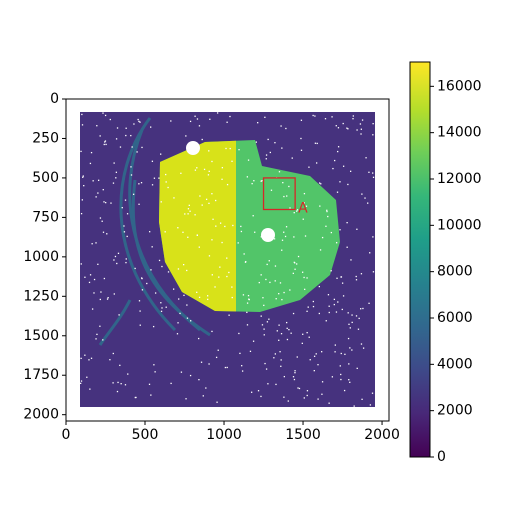  Describe the element at coordinates (303, 435) in the screenshot. I see `x-tick-label: 1500` at that location.